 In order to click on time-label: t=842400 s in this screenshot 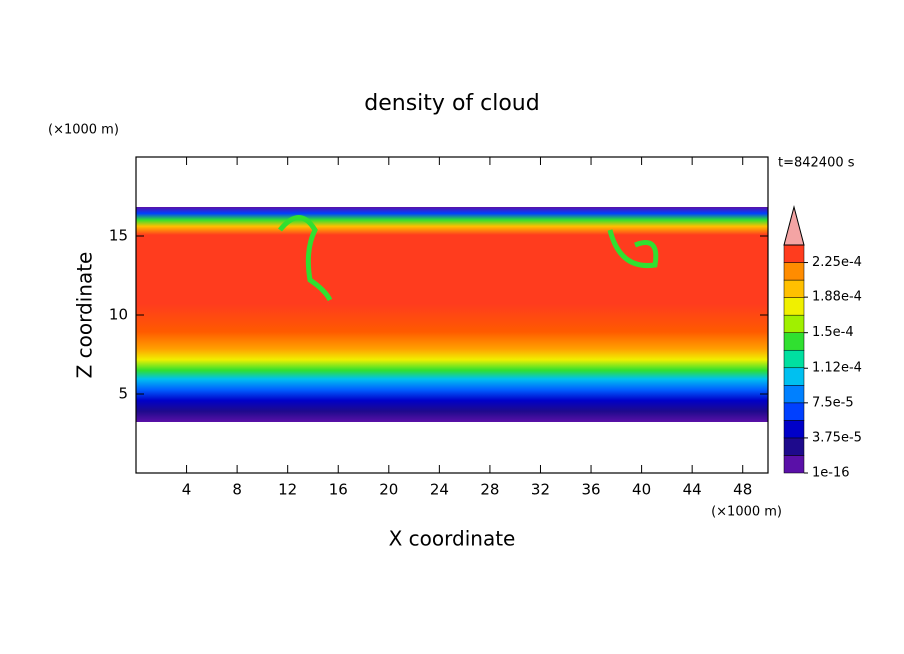, I will do `click(816, 163)`.